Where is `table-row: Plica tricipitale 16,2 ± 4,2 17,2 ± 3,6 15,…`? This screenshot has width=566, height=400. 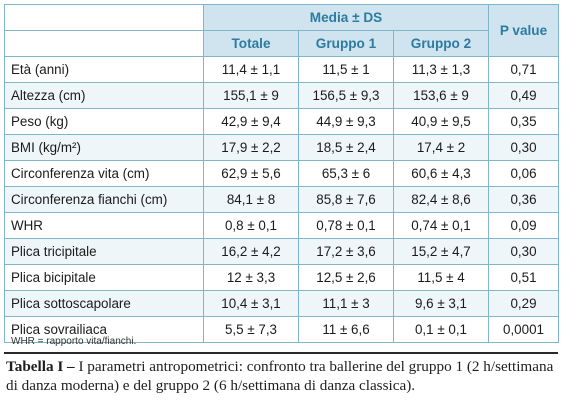
table-row: Plica tricipitale 16,2 ± 4,2 17,2 ± 3,6 15,… is located at coordinates (281, 251).